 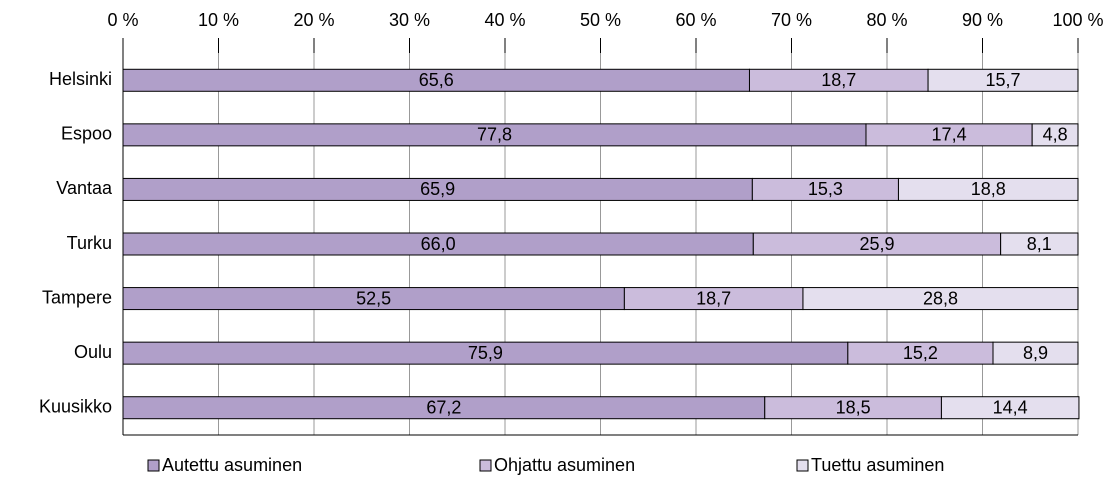 I want to click on x-tick-label: 60 %, so click(x=695, y=20).